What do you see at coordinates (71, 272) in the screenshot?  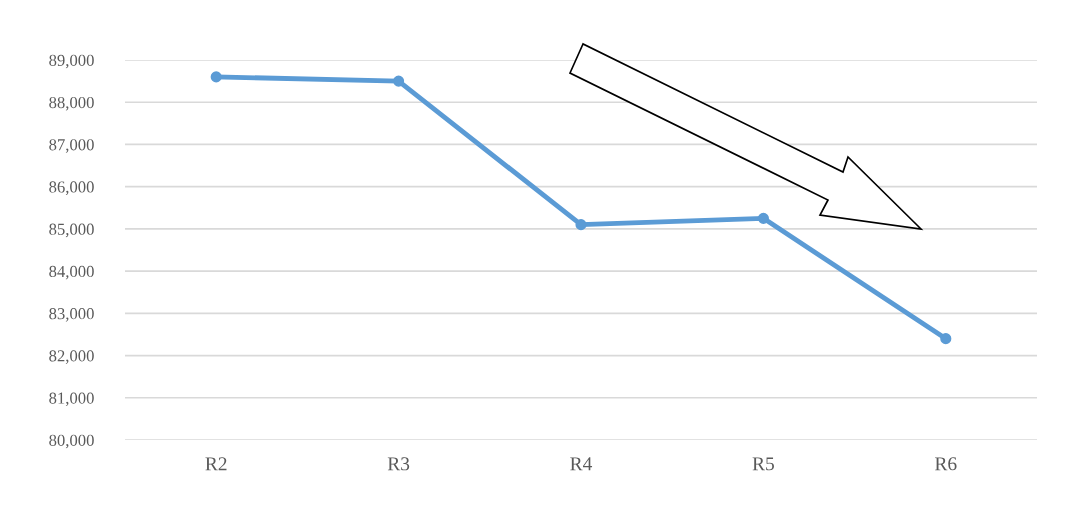 I see `y-tick-label: 84,000` at bounding box center [71, 272].